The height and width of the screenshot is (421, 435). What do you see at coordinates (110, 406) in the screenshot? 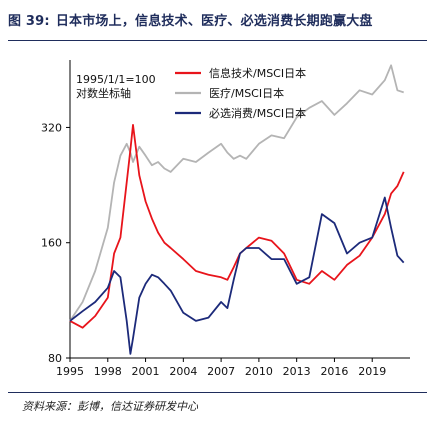
I see `source-note: 资料来源：彭博，信达证券研发中心` at bounding box center [110, 406].